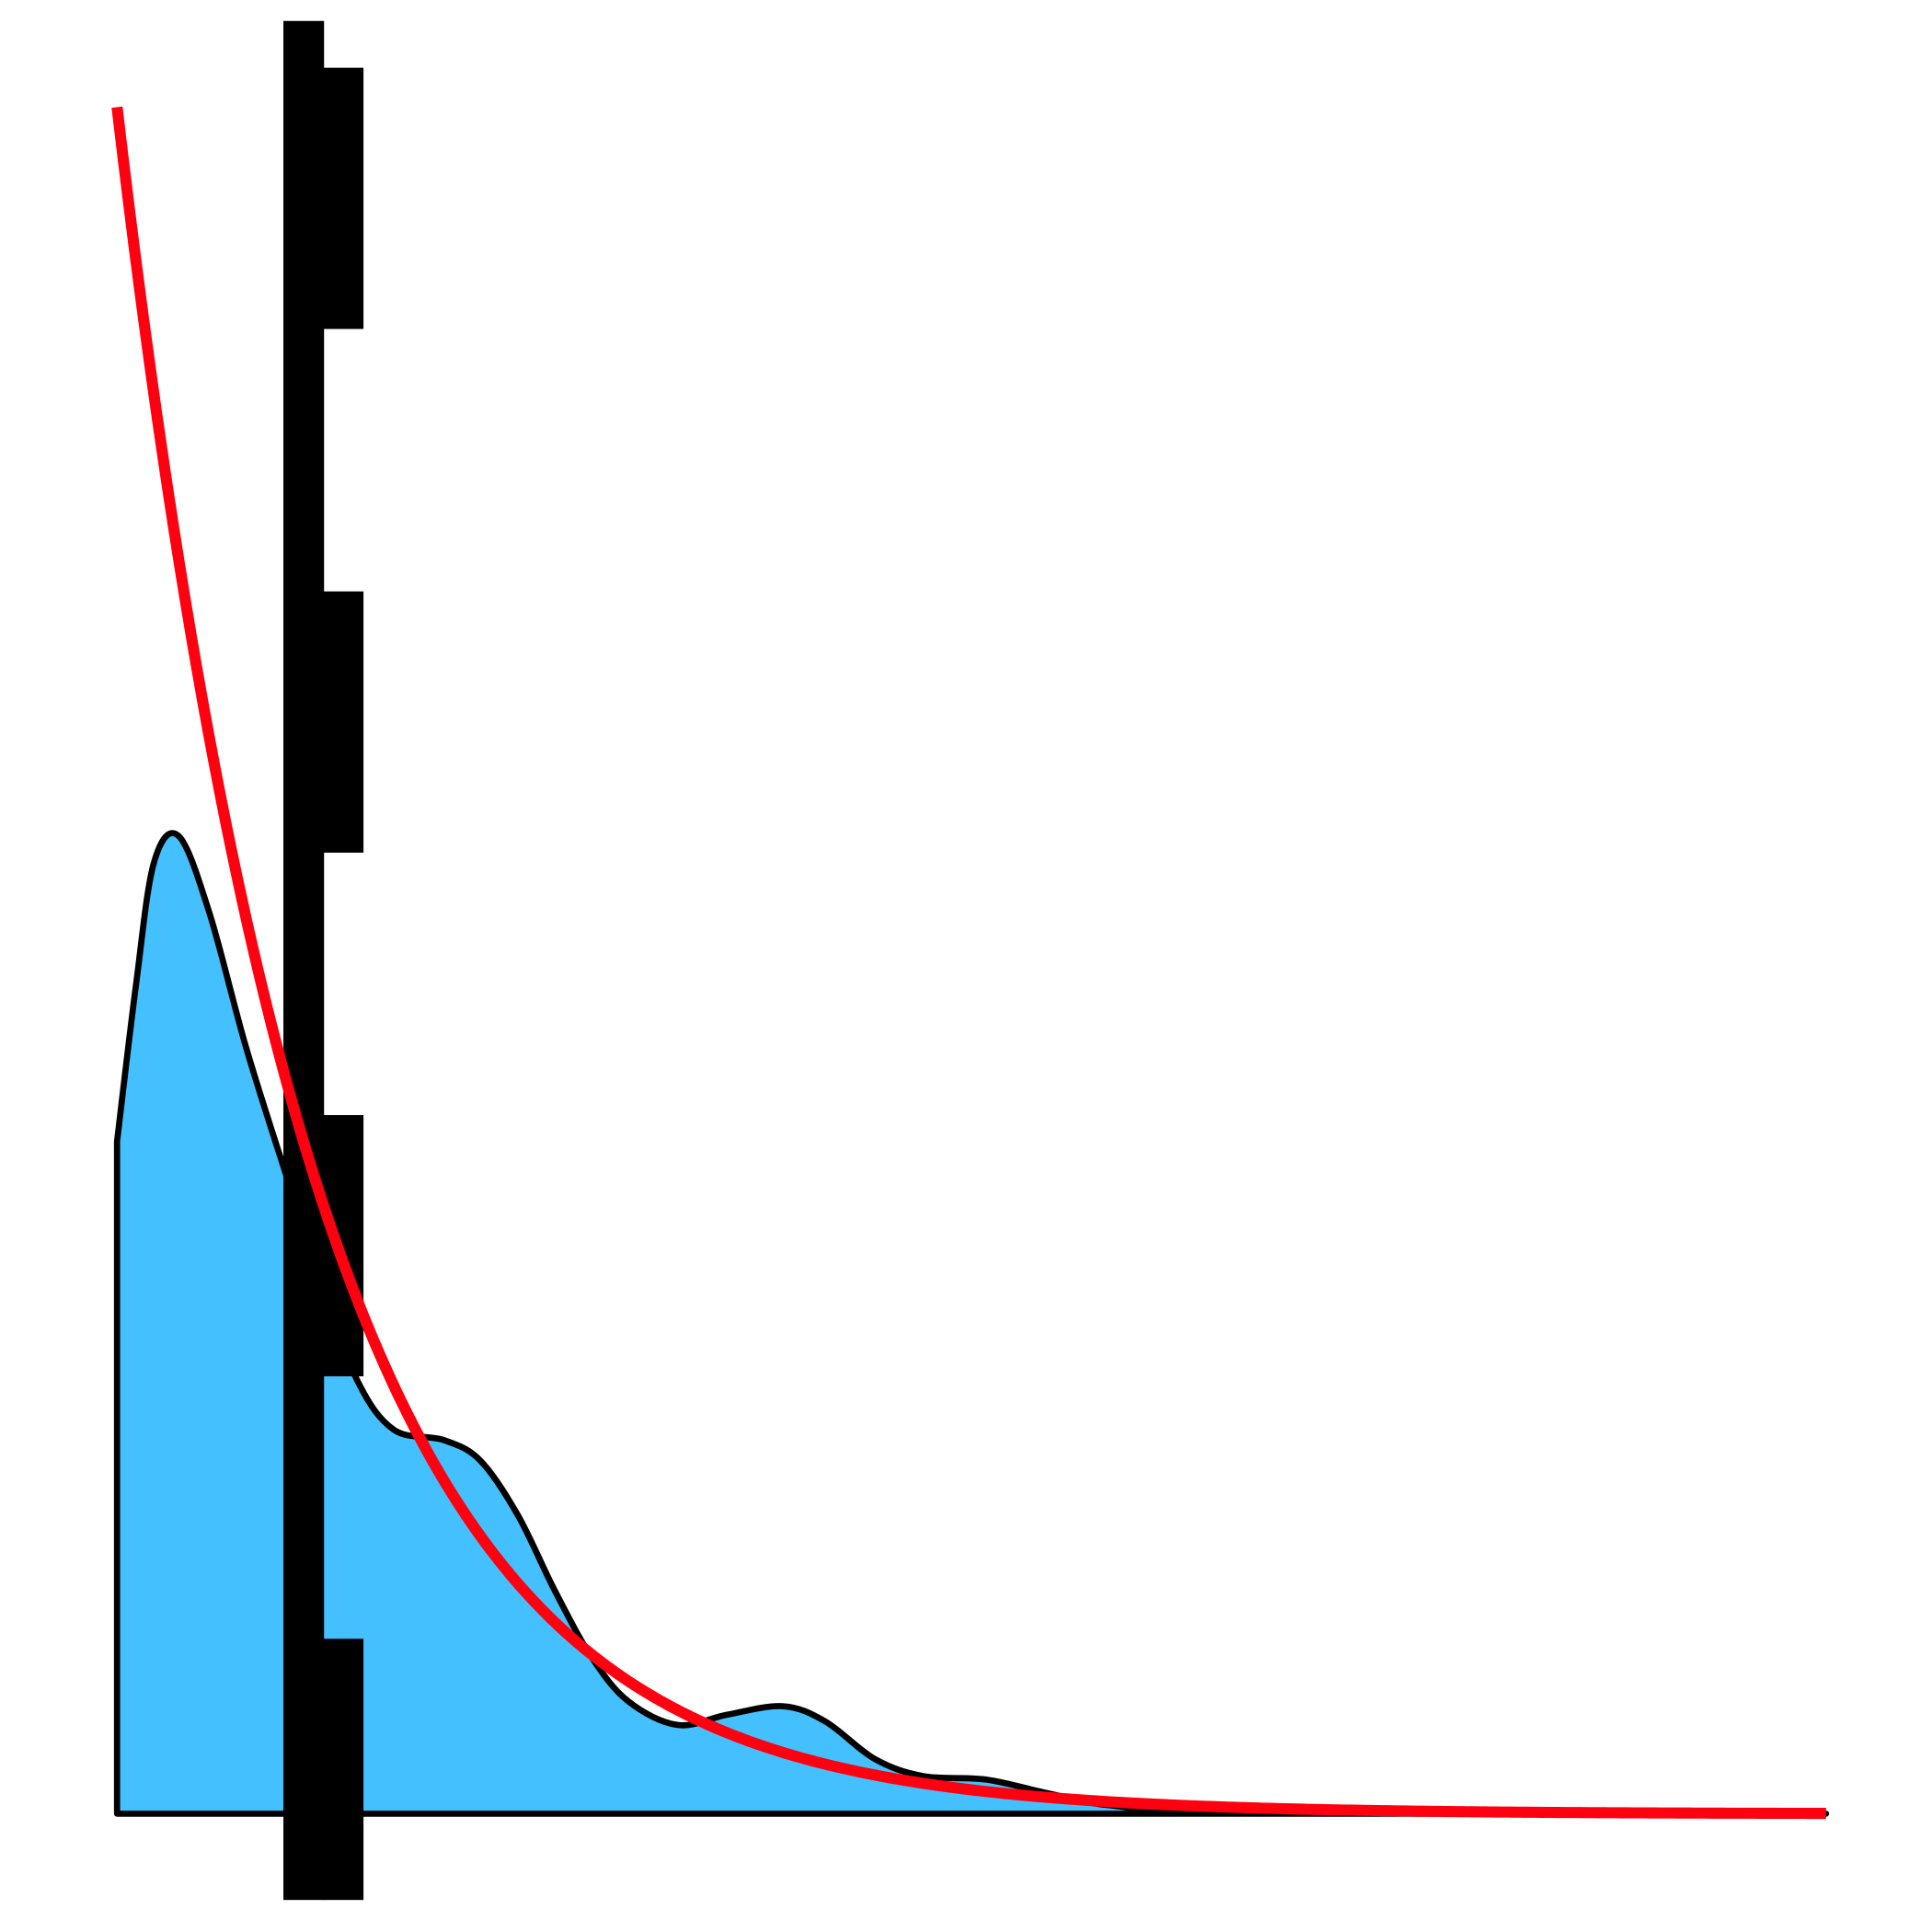  What do you see at coordinates (304, 960) in the screenshot?
I see `black-bar-main` at bounding box center [304, 960].